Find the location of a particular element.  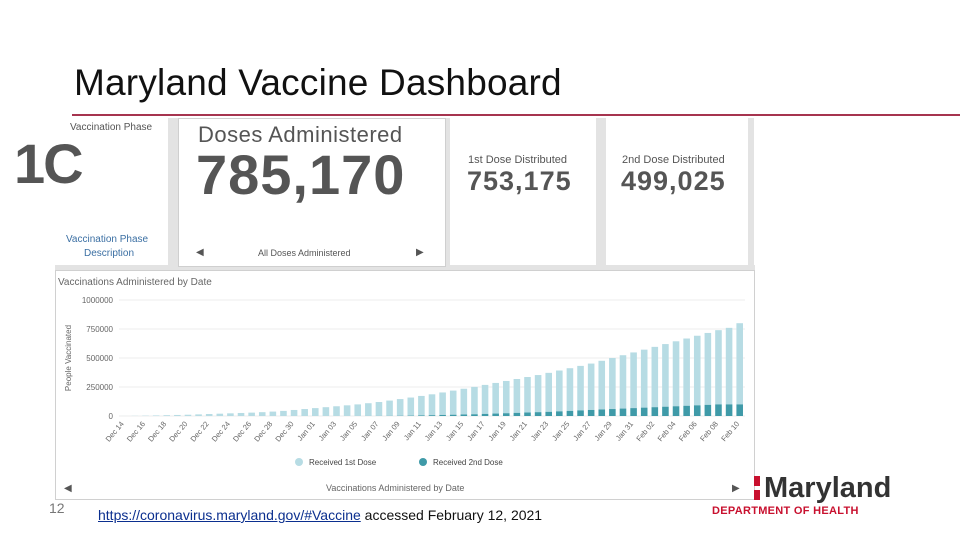

chart-scroll-left-icon: ◀ is located at coordinates (68, 488).